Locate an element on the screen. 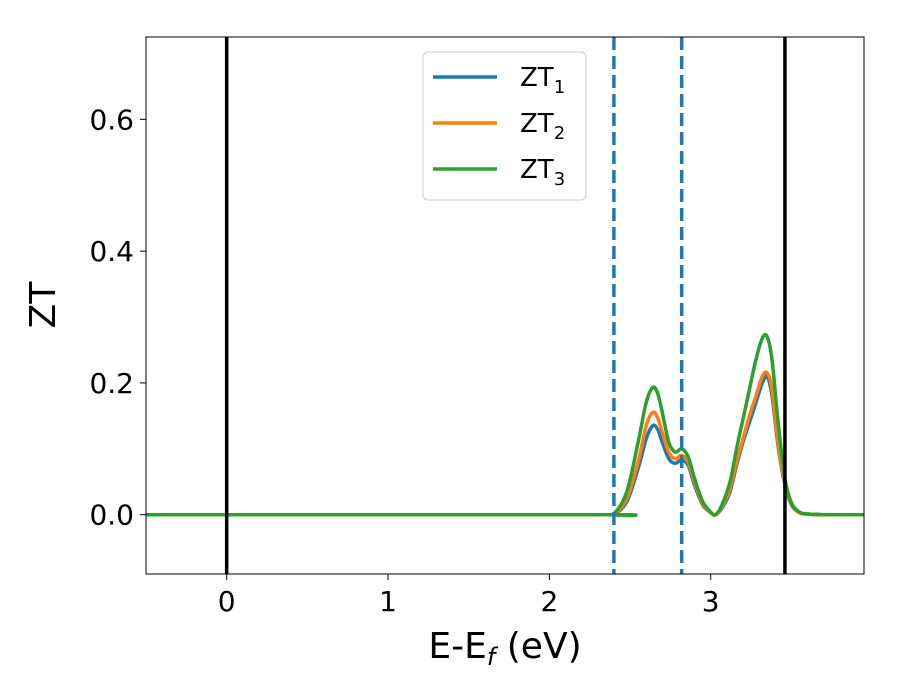 Image resolution: width=900 pixels, height=700 pixels. y-tick-label: 0.2 is located at coordinates (111, 383).